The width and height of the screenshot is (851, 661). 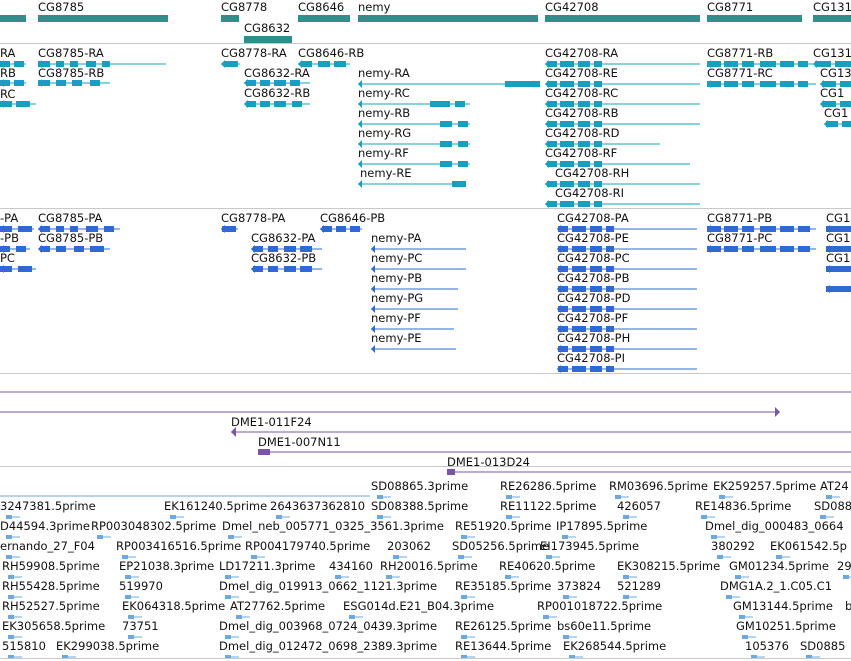 What do you see at coordinates (590, 193) in the screenshot?
I see `transcript-label: CG42708-RI` at bounding box center [590, 193].